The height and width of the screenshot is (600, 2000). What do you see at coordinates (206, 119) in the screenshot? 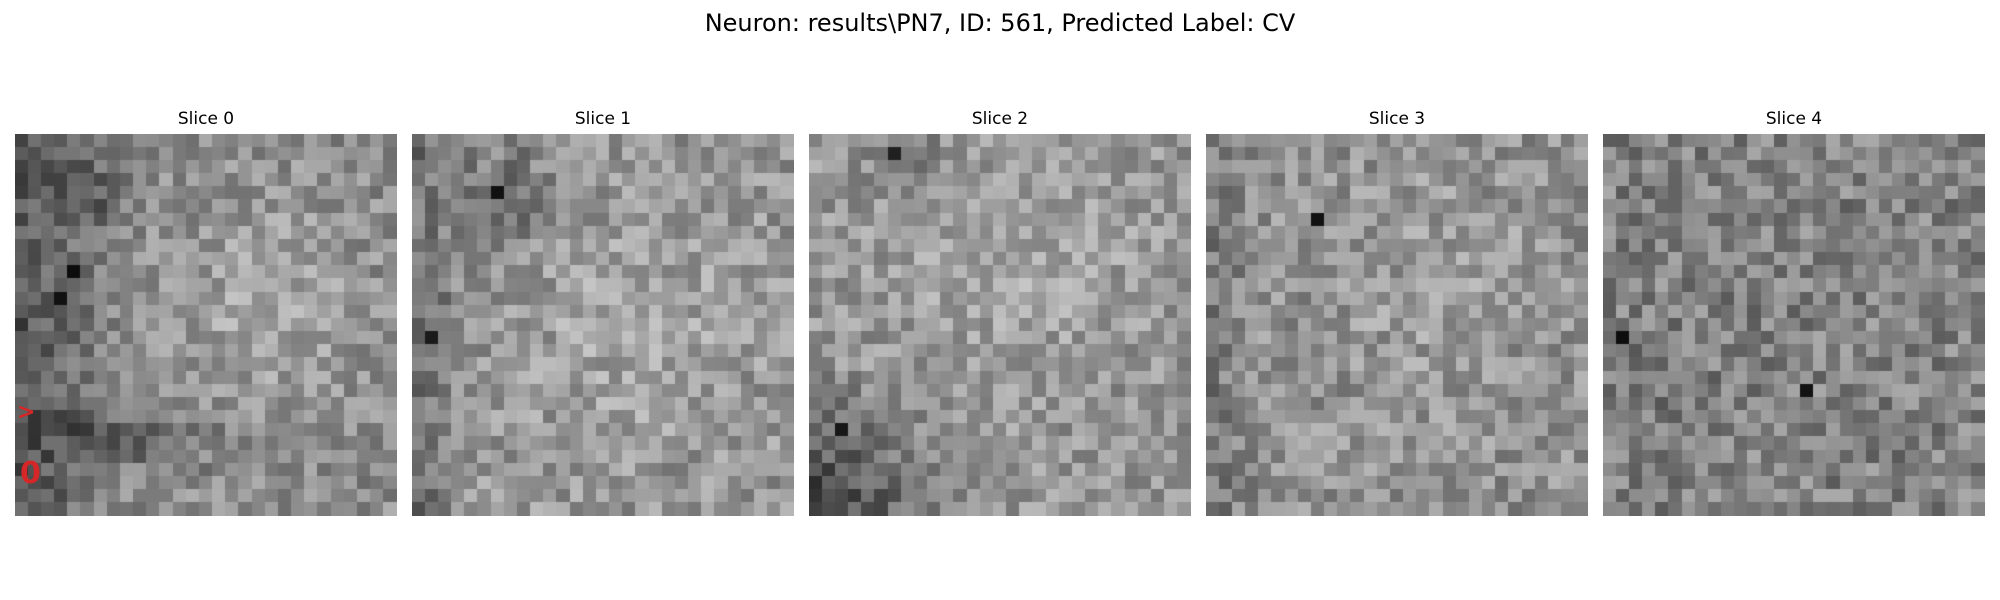
I see `slice-title: Slice 0` at bounding box center [206, 119].